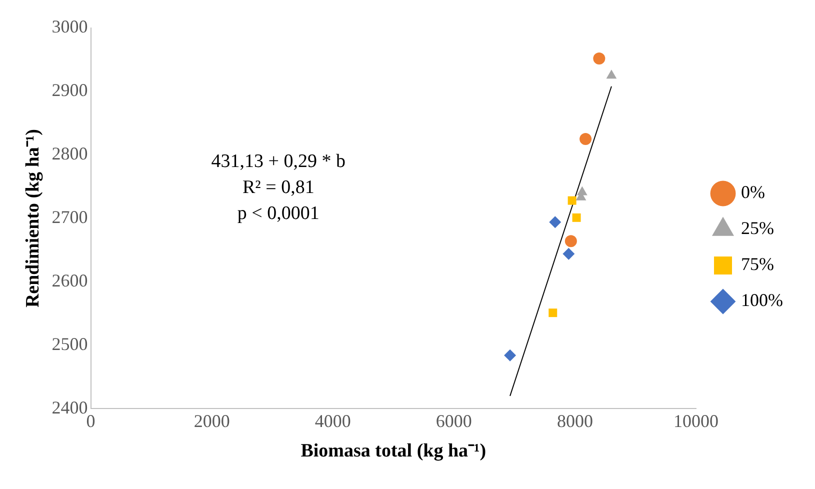 This screenshot has width=815, height=489. What do you see at coordinates (574, 421) in the screenshot?
I see `x-tick-label: 8000` at bounding box center [574, 421].